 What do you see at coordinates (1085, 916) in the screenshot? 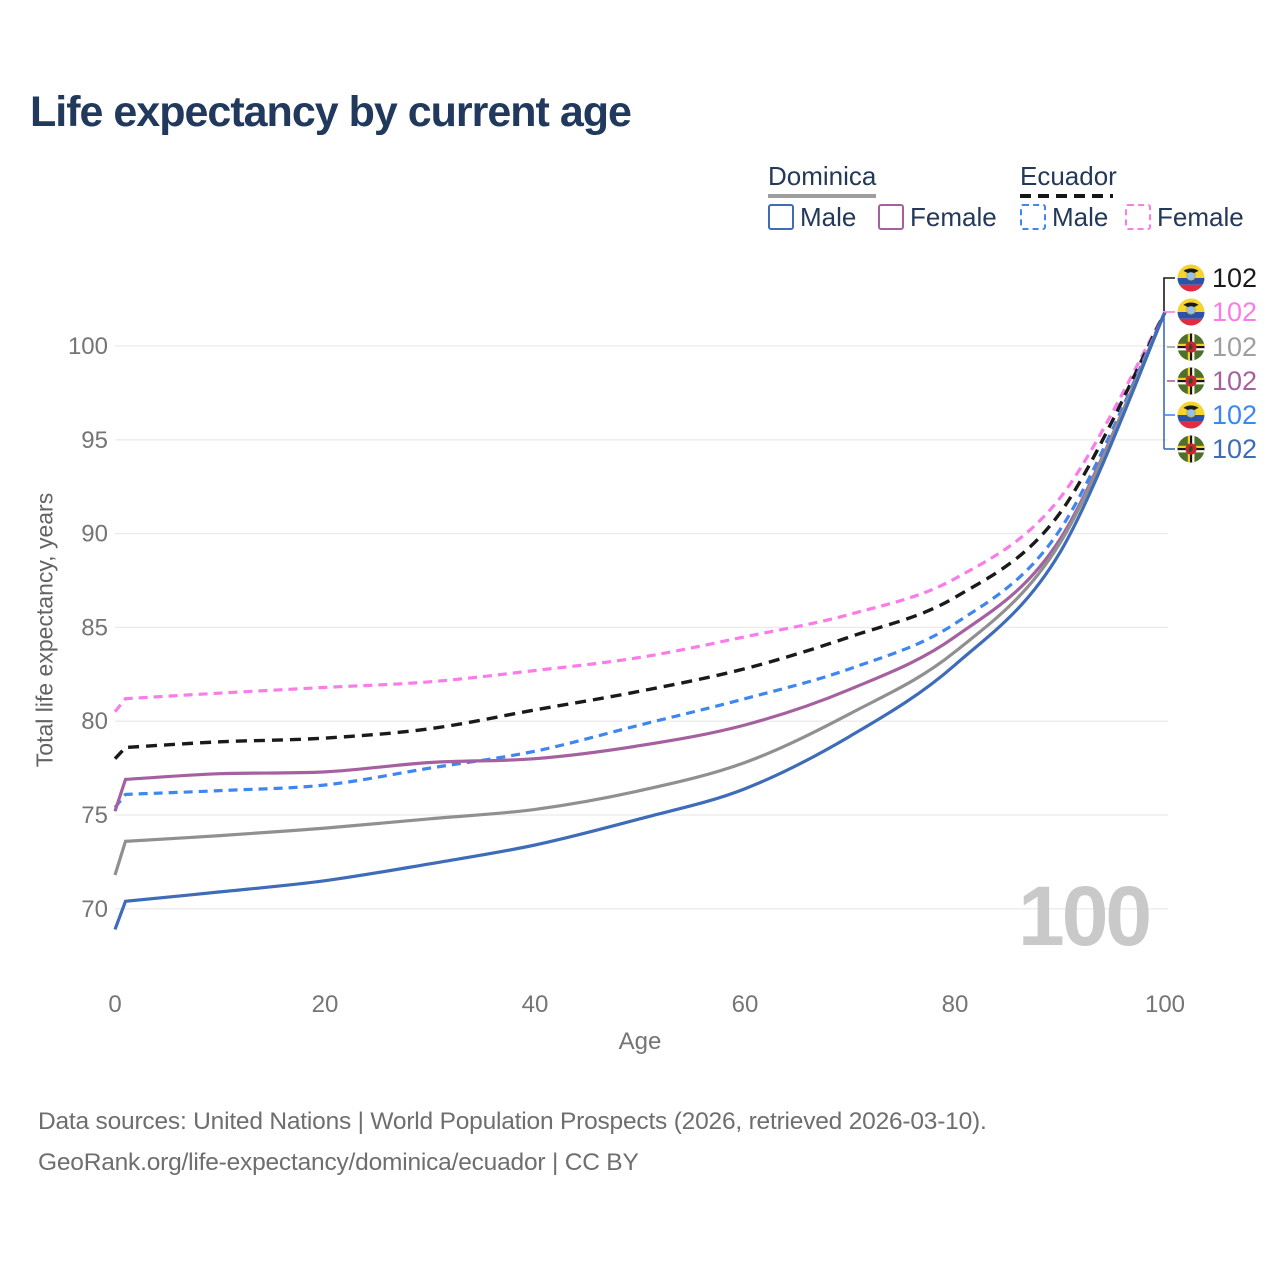
I see `hover-age-watermark: 100` at bounding box center [1085, 916].